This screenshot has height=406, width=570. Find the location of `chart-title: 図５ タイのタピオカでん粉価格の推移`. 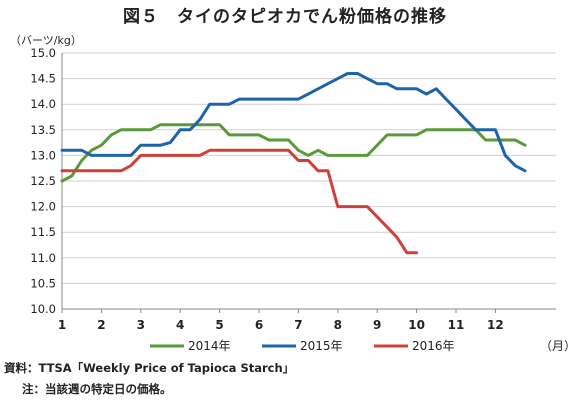

chart-title: 図５ タイのタピオカでん粉価格の推移 is located at coordinates (285, 17).